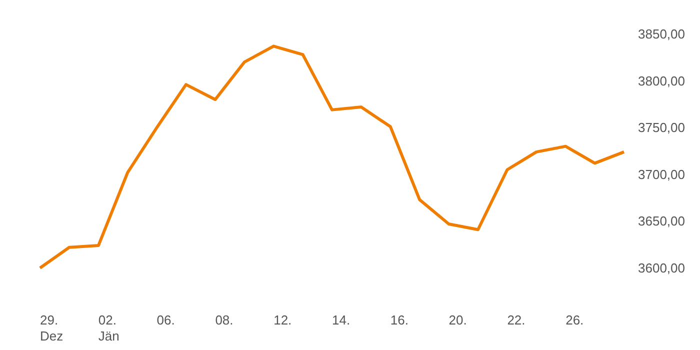 This screenshot has width=700, height=350. What do you see at coordinates (661, 34) in the screenshot?
I see `y-tick-label: 3850,00` at bounding box center [661, 34].